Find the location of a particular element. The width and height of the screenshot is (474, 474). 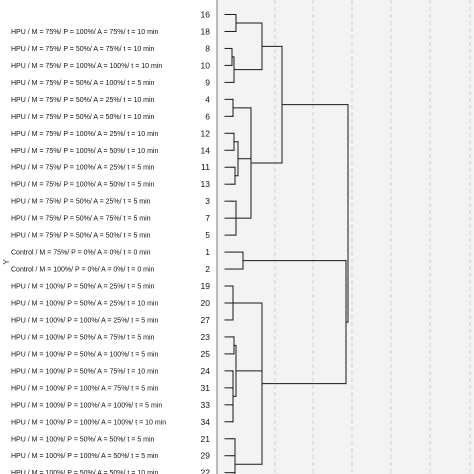

leaf-number-2: 2 is located at coordinates (207, 269).